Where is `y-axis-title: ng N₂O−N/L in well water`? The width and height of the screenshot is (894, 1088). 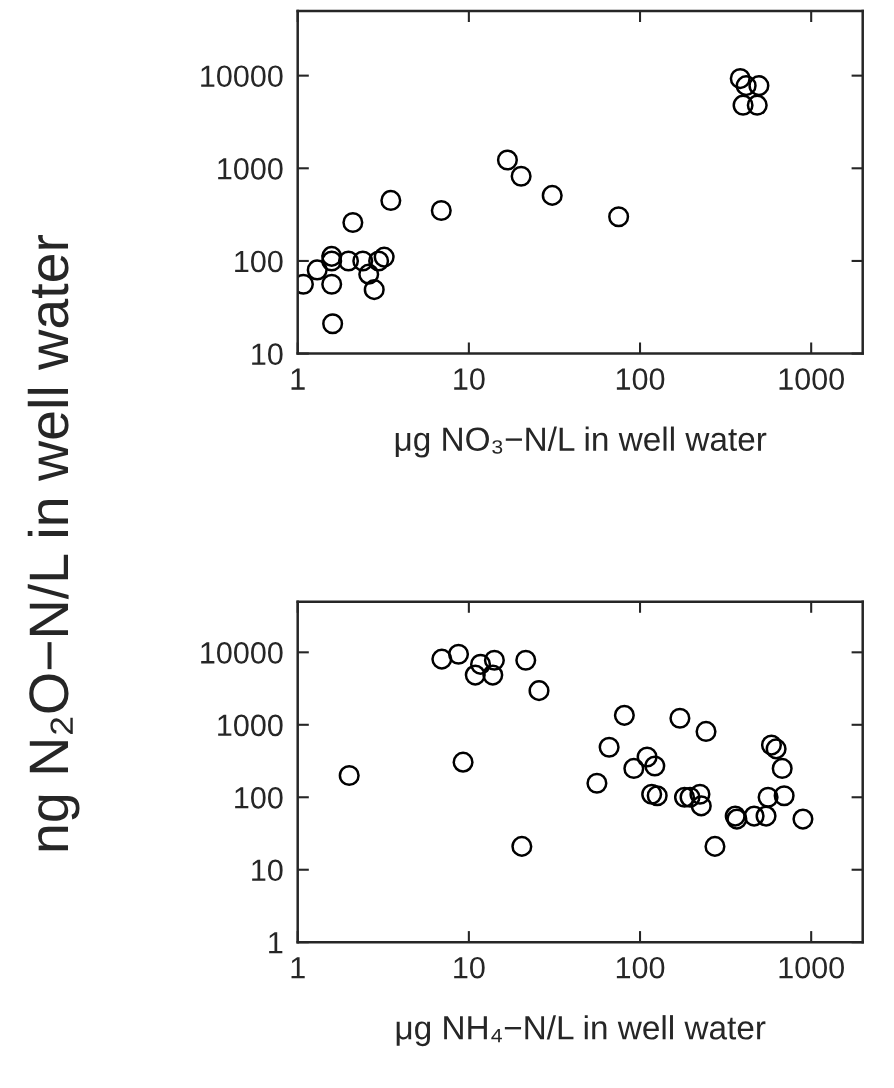
y-axis-title: ng N₂O−N/L in well water is located at coordinates (53, 542).